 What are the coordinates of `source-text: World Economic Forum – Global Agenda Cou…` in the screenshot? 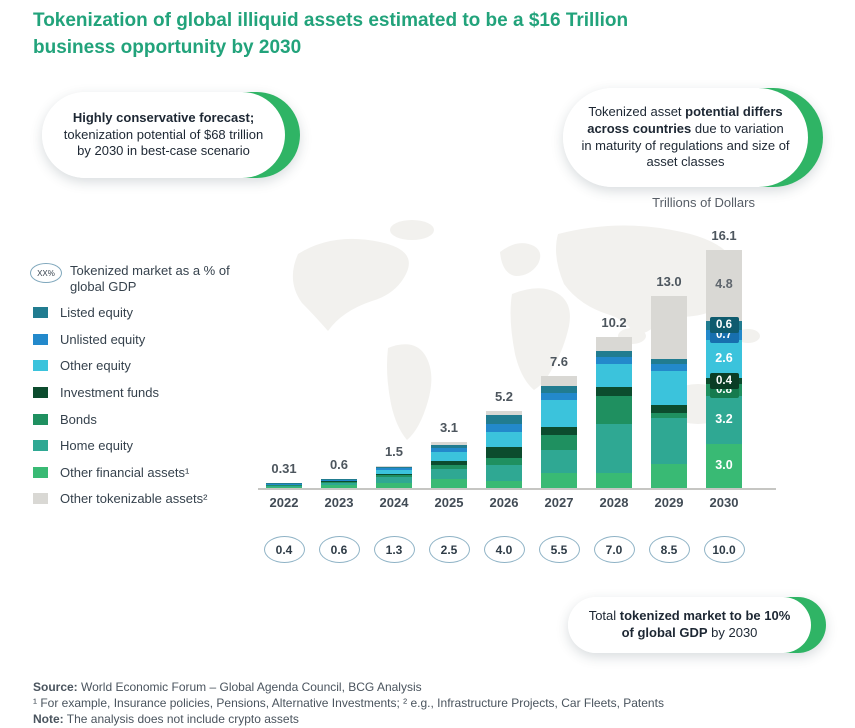 It's located at (249, 687).